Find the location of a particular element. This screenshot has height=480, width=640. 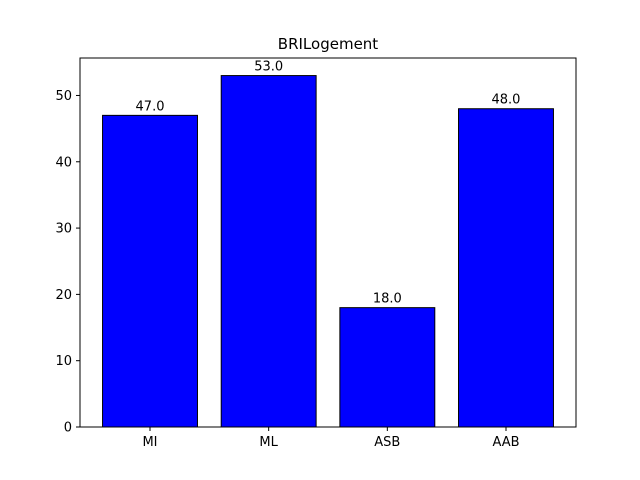

y-tick-label-40: 40 is located at coordinates (63, 162).